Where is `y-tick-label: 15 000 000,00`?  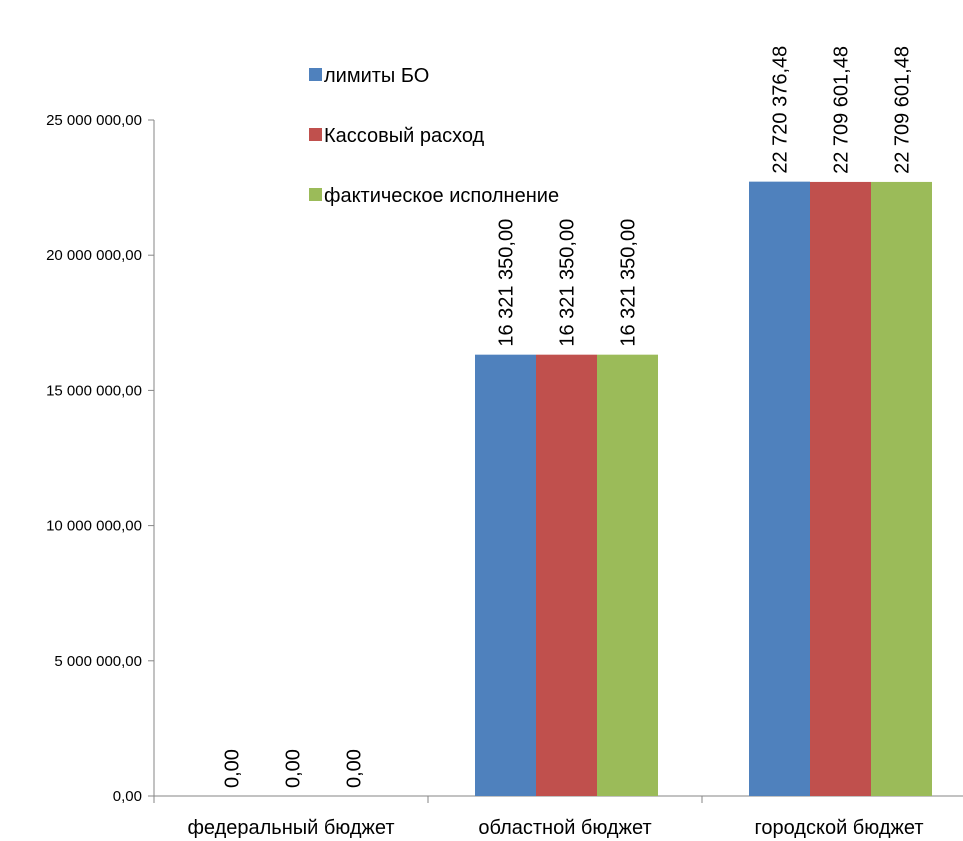
y-tick-label: 15 000 000,00 is located at coordinates (94, 390).